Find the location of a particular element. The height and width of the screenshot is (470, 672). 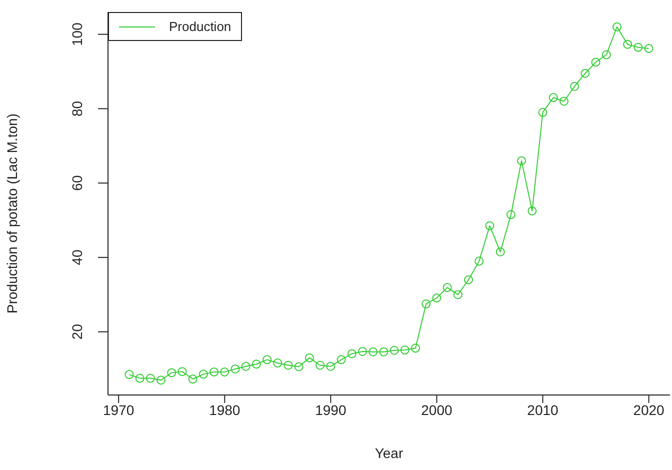

legend-label: Production is located at coordinates (200, 26).